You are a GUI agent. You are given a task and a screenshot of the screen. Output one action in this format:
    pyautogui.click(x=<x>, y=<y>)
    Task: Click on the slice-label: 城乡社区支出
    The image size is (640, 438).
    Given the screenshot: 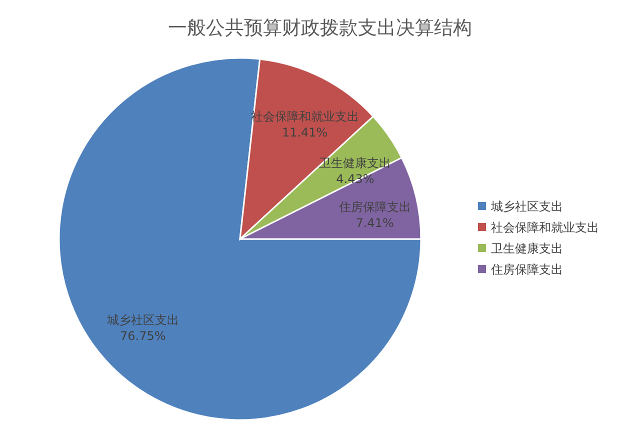 What is the action you would take?
    pyautogui.click(x=142, y=319)
    